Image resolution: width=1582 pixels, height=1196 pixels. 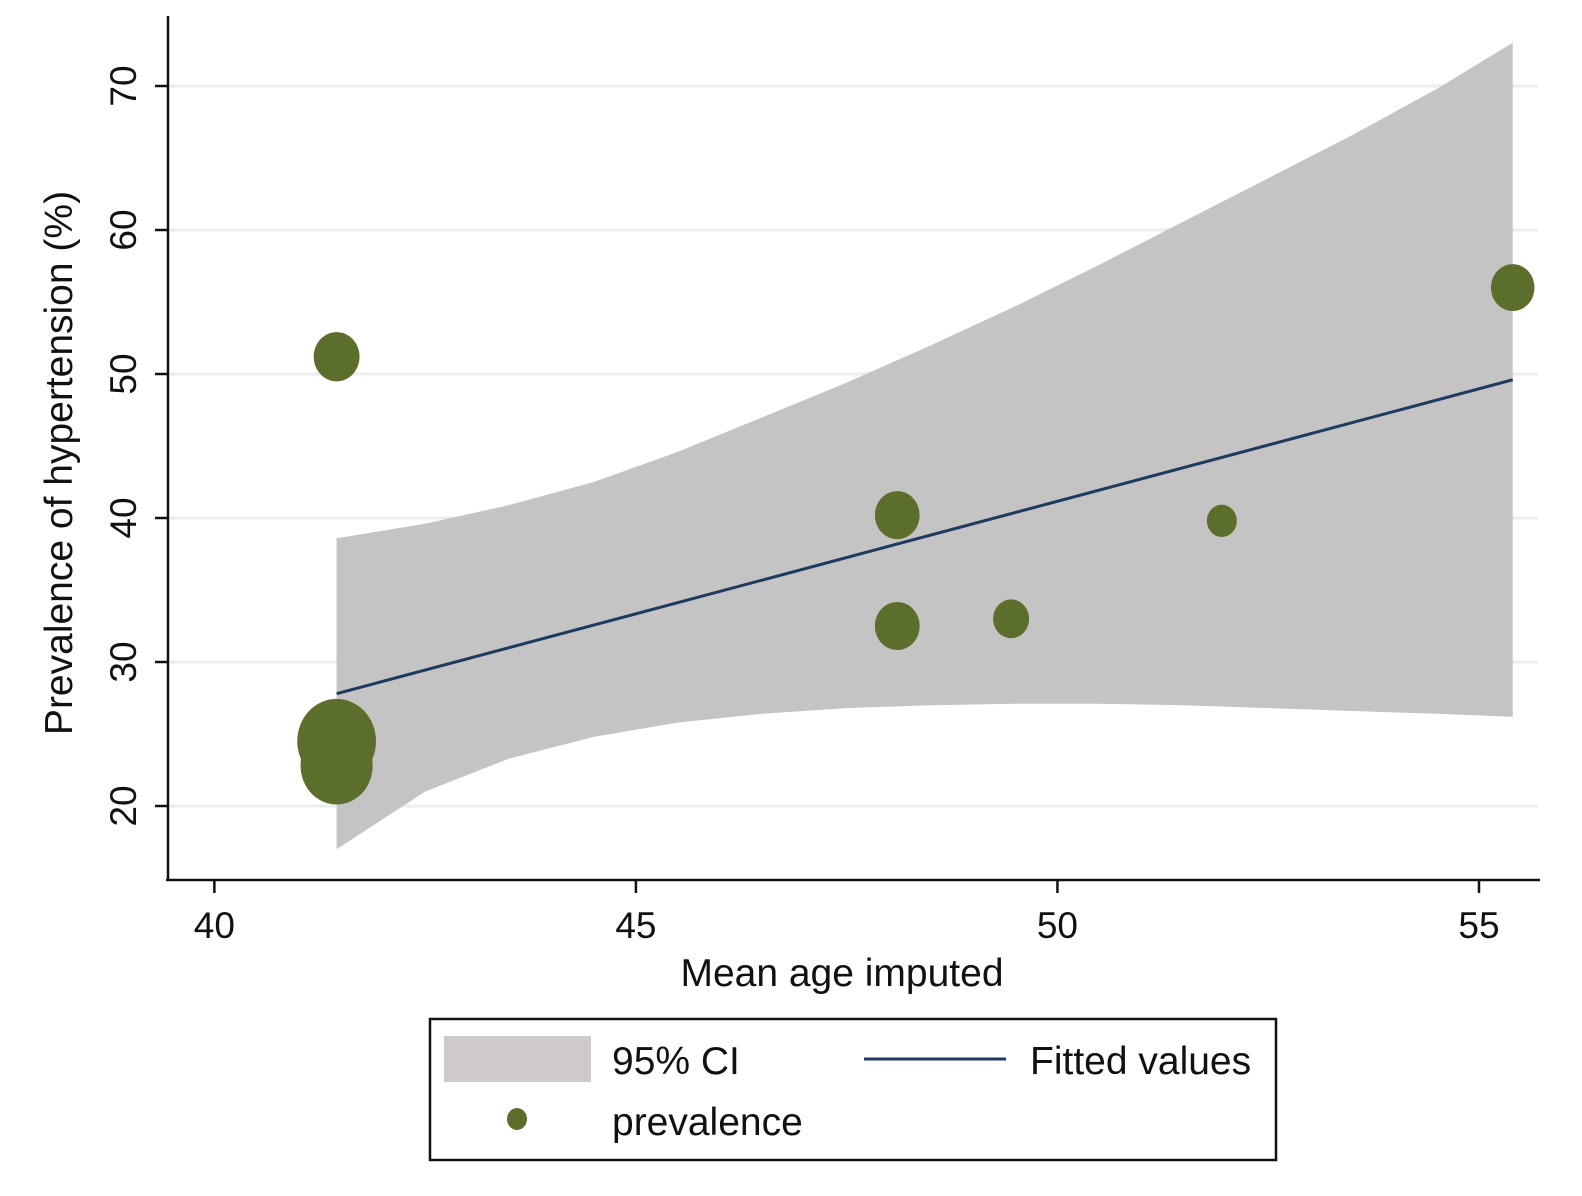 What do you see at coordinates (517, 1119) in the screenshot?
I see `legend-point-swatch` at bounding box center [517, 1119].